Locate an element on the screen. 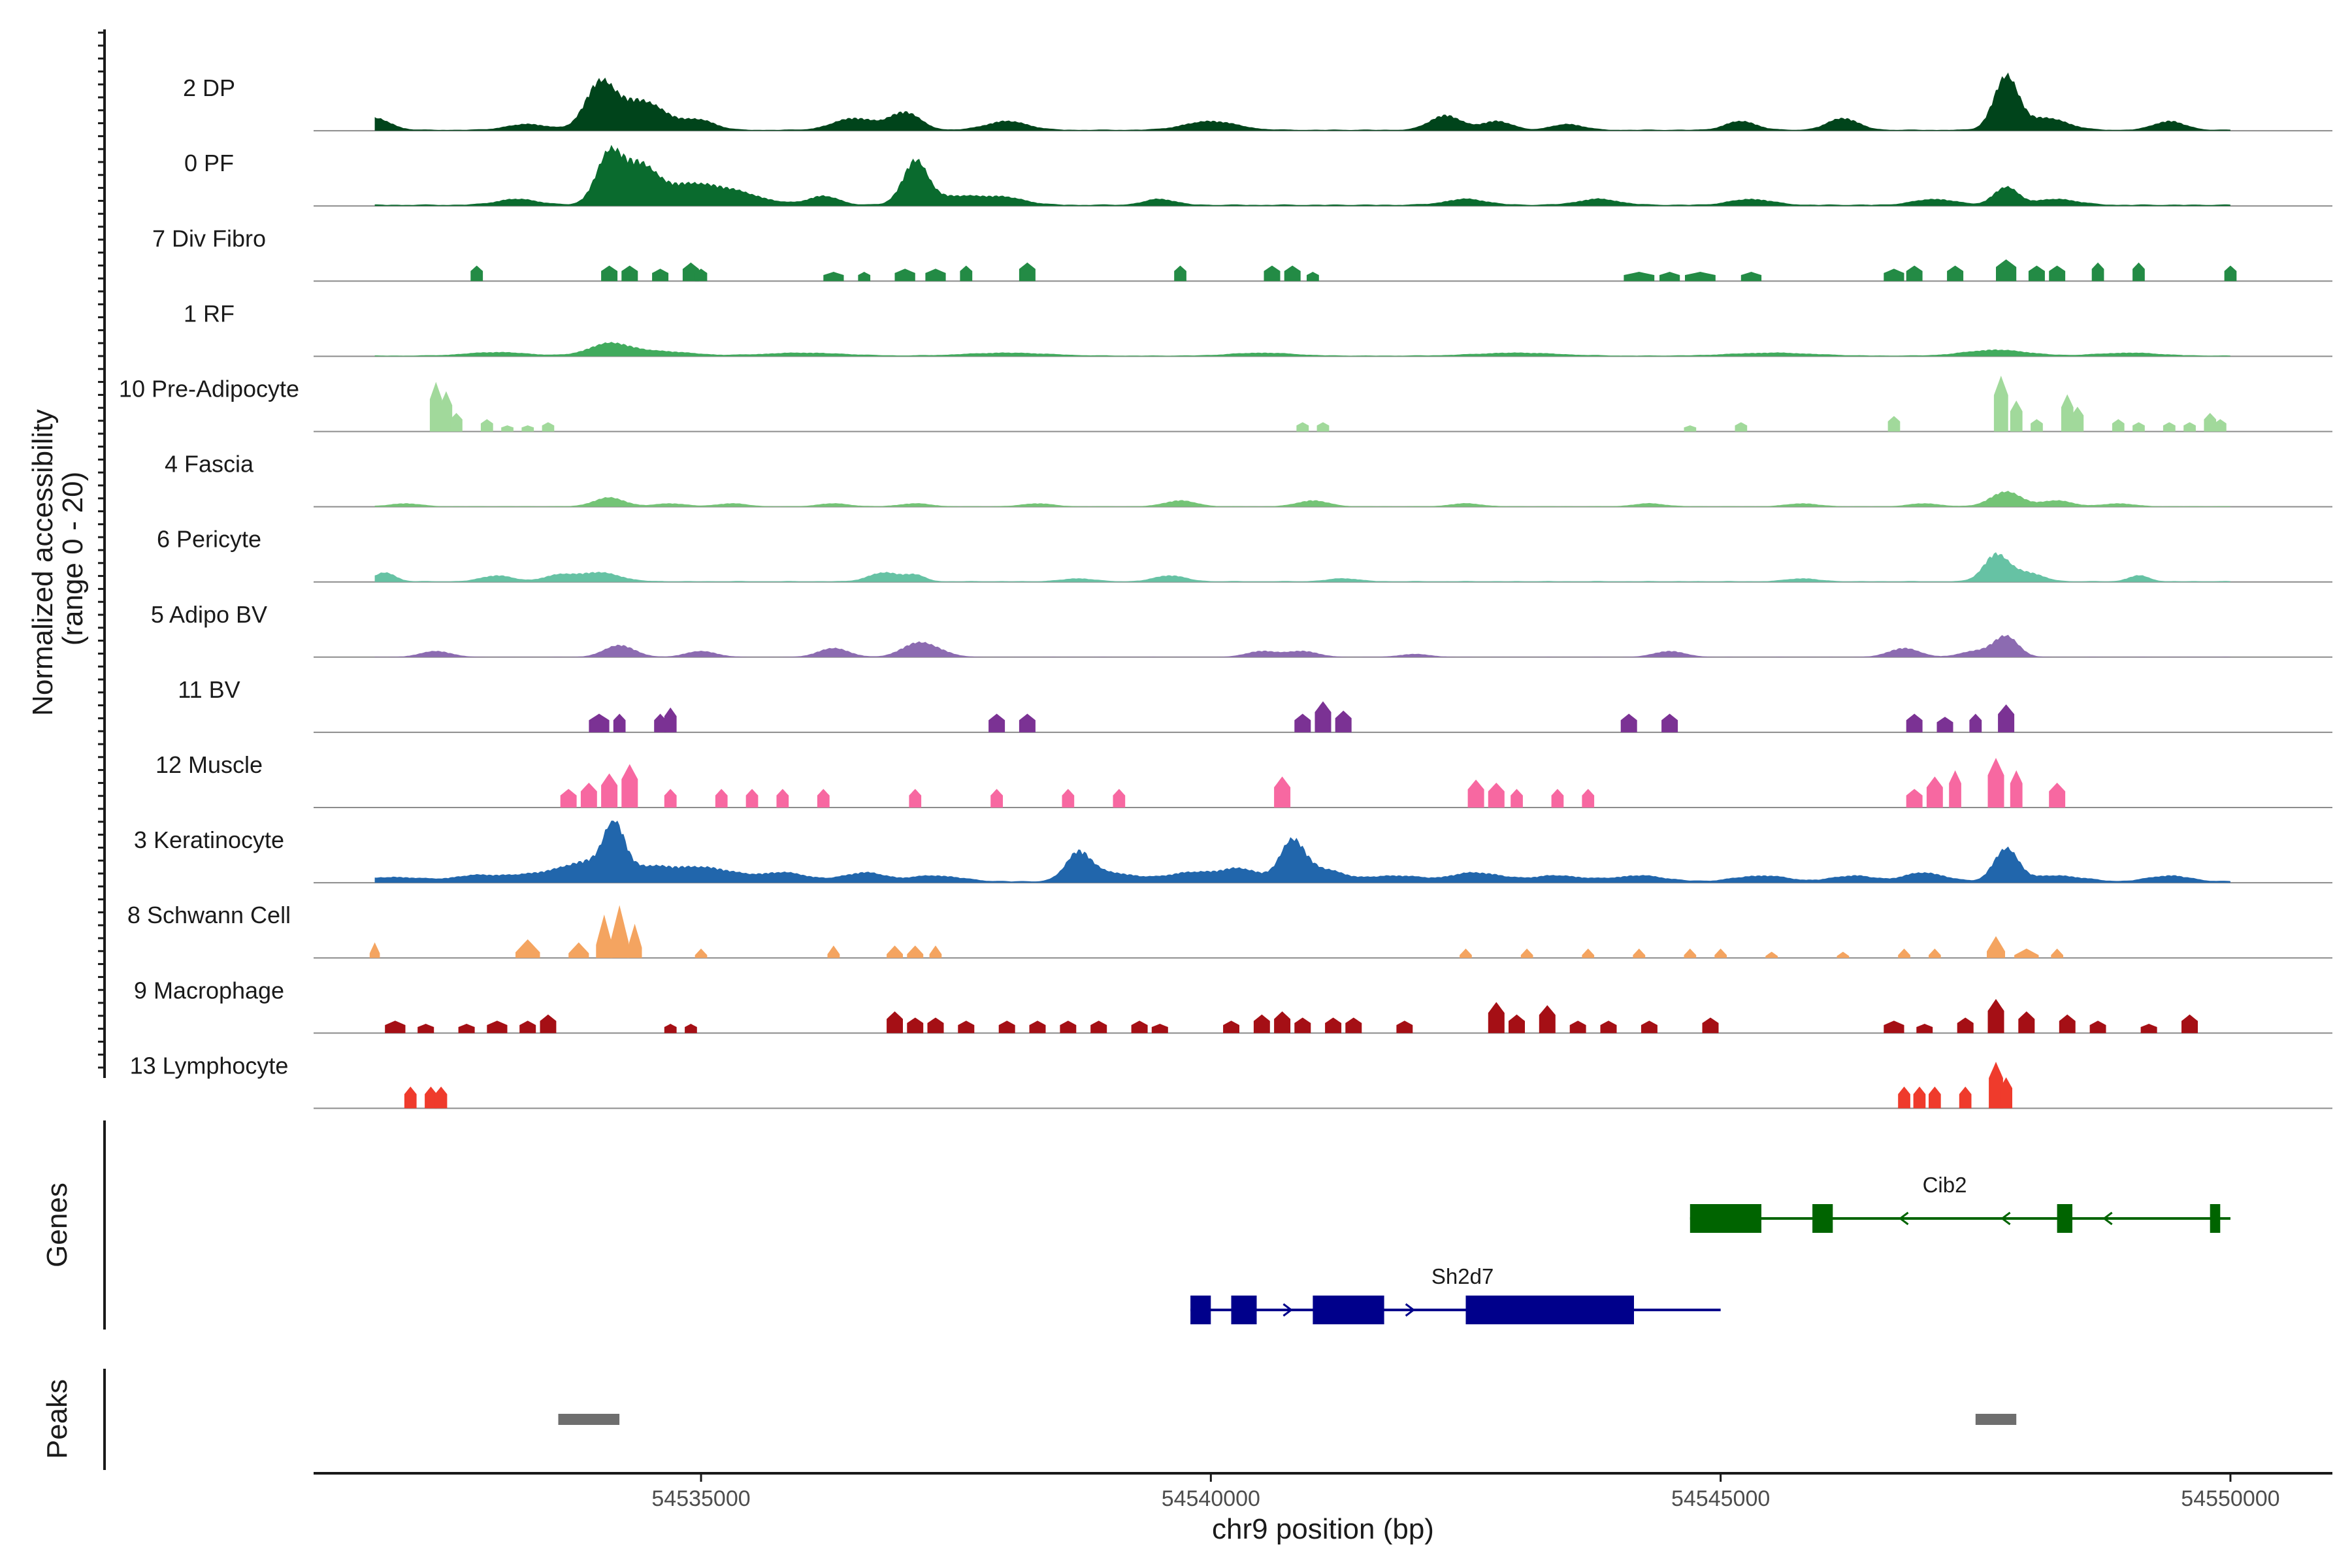 The width and height of the screenshot is (2352, 1568). x-tick-label: 54545000 is located at coordinates (1720, 1498).